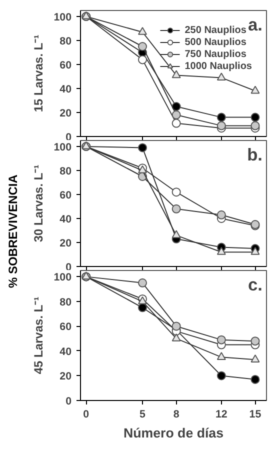 This screenshot has width=276, height=466. Describe the element at coordinates (221, 414) in the screenshot. I see `x-tick-label: 12` at that location.